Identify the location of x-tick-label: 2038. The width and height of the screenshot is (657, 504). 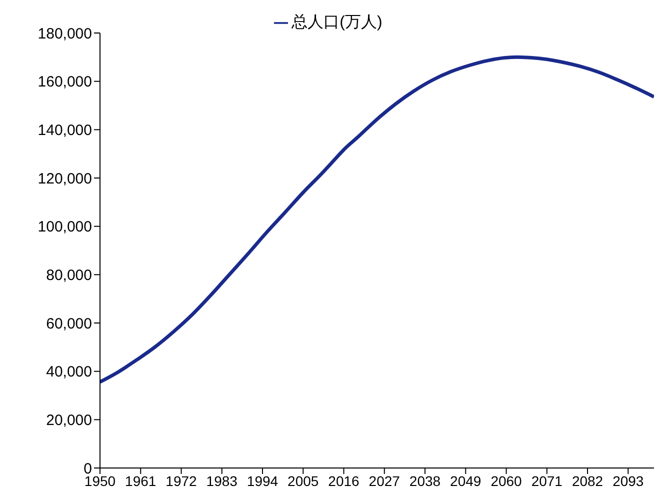
(425, 480).